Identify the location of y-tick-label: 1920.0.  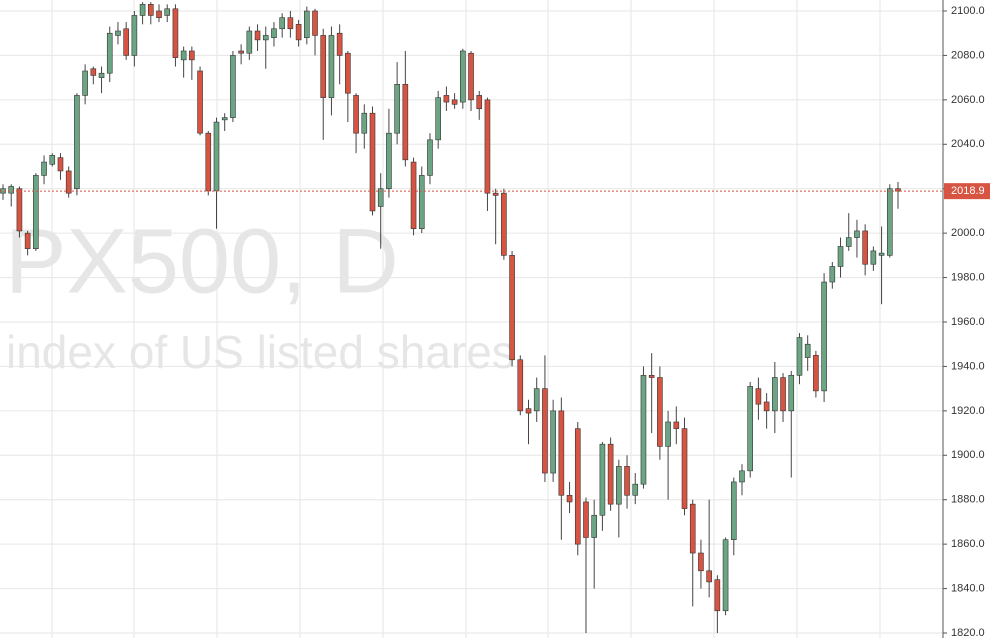
(968, 411).